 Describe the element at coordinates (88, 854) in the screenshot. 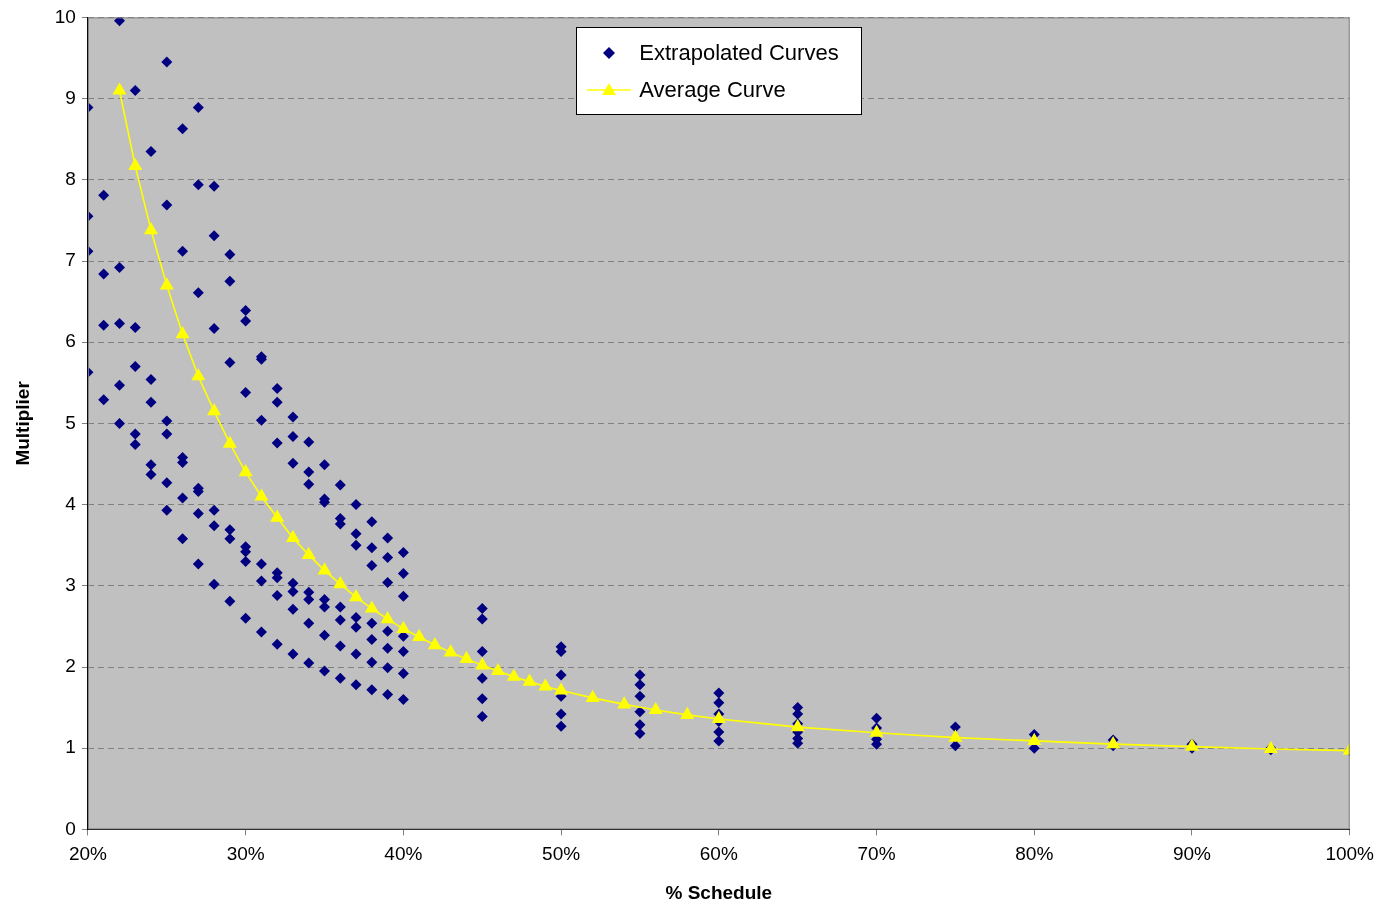

I see `x-tick-label: 20%` at that location.